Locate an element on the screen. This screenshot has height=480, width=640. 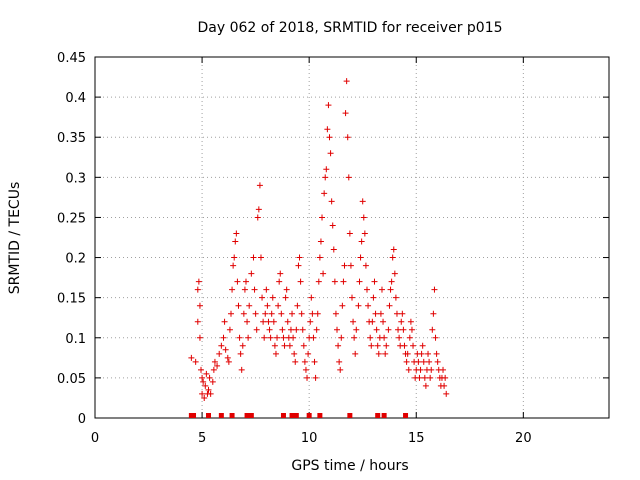
y-tick-label: 0.15 is located at coordinates (71, 299).